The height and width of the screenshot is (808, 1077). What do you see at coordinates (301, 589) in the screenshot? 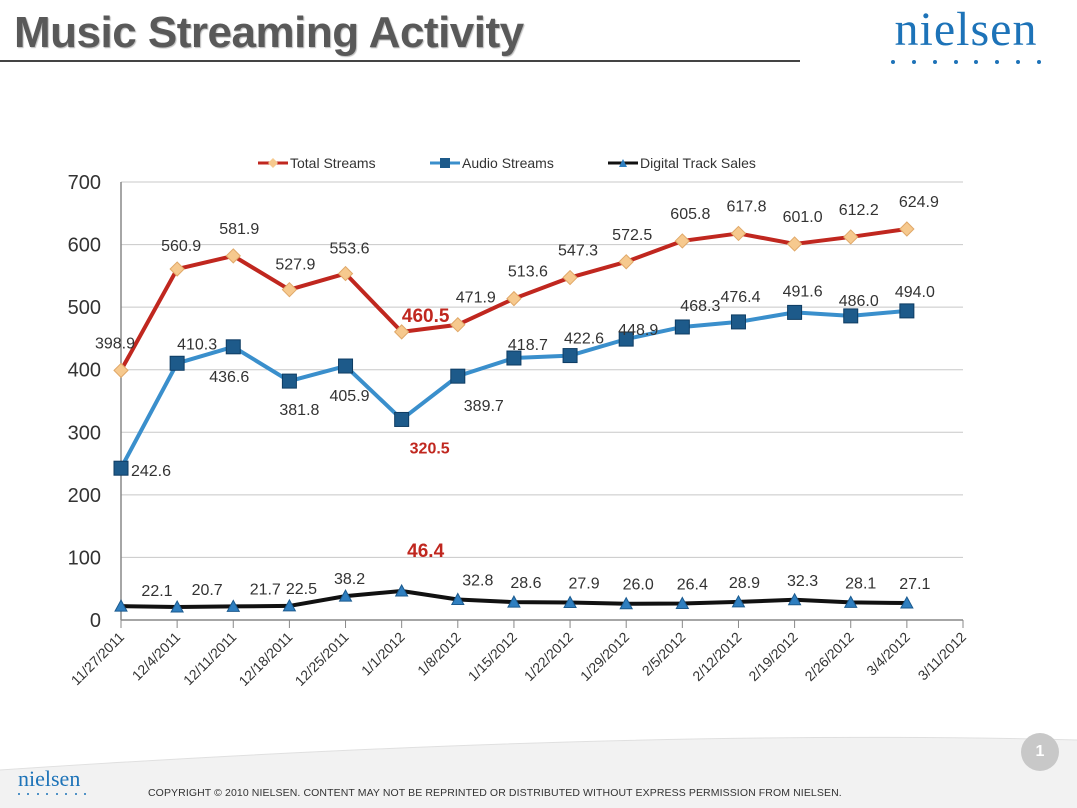
I see `series-2-label-3: 22.5` at bounding box center [301, 589].